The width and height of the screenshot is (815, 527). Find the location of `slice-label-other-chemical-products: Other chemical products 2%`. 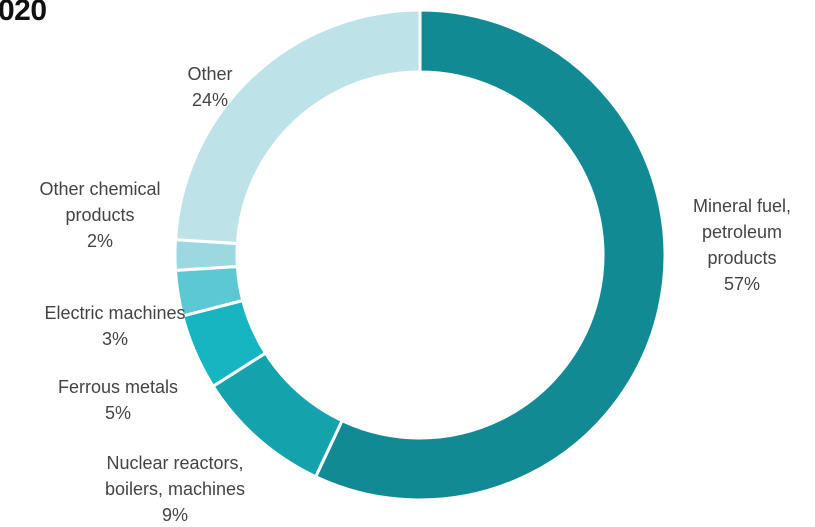

slice-label-other-chemical-products: Other chemical products 2% is located at coordinates (99, 215).